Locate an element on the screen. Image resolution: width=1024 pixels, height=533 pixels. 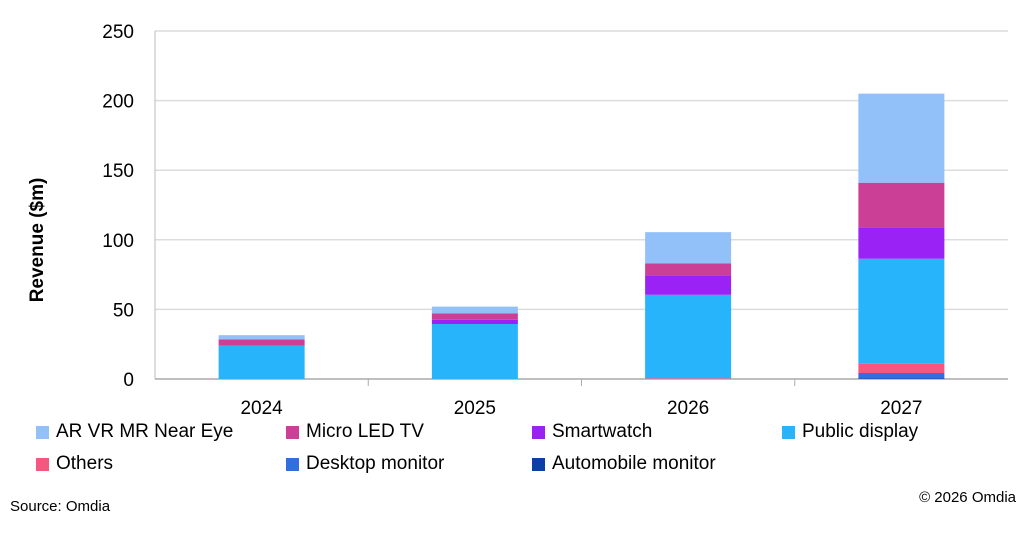
legend-item: Micro LED TV is located at coordinates (409, 432).